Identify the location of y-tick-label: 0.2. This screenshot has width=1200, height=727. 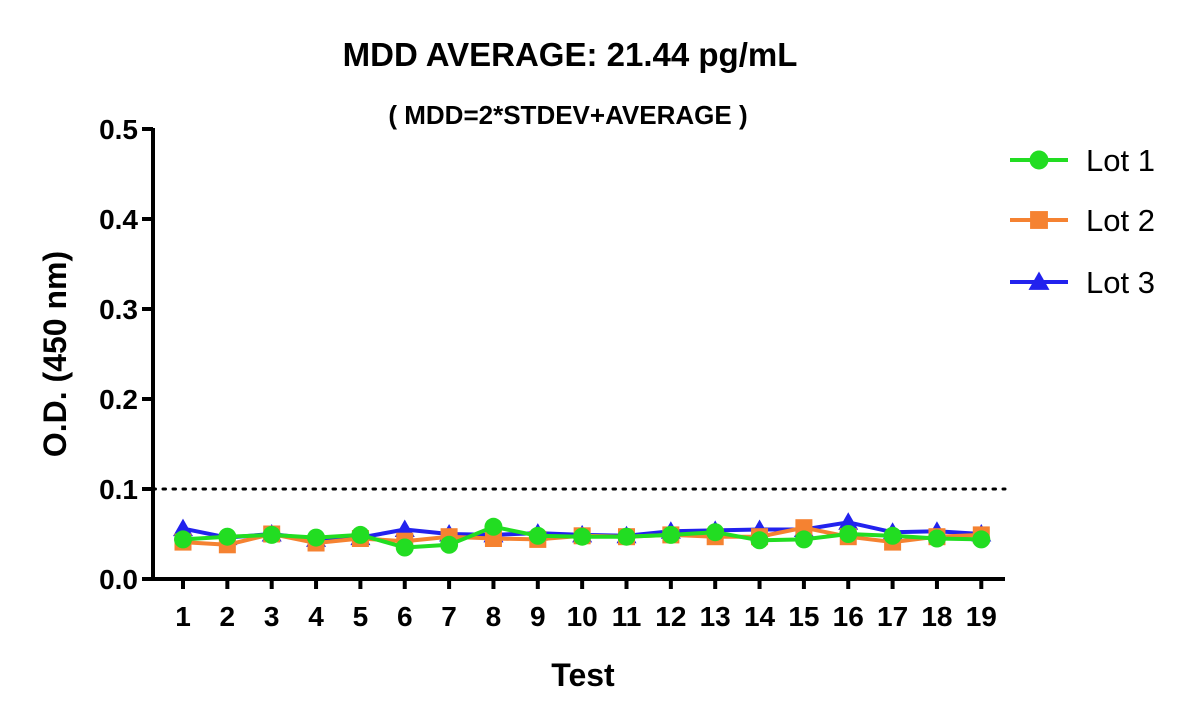
(118, 399).